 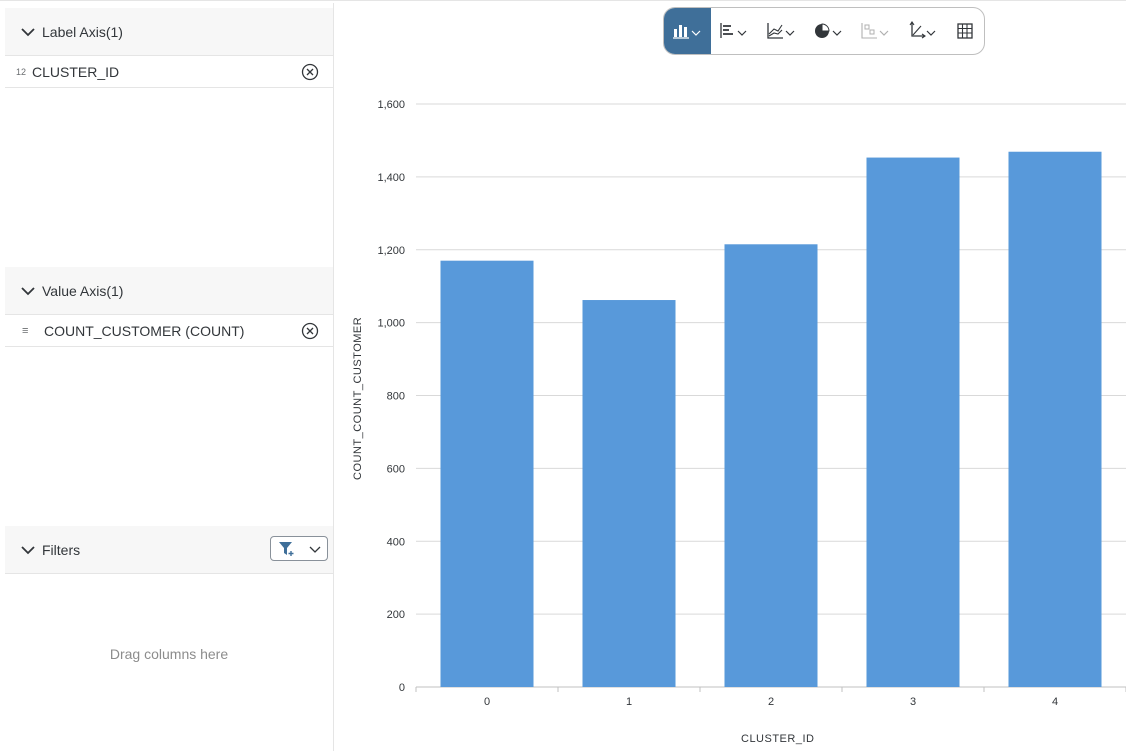 What do you see at coordinates (61, 549) in the screenshot?
I see `filters-title: Filters` at bounding box center [61, 549].